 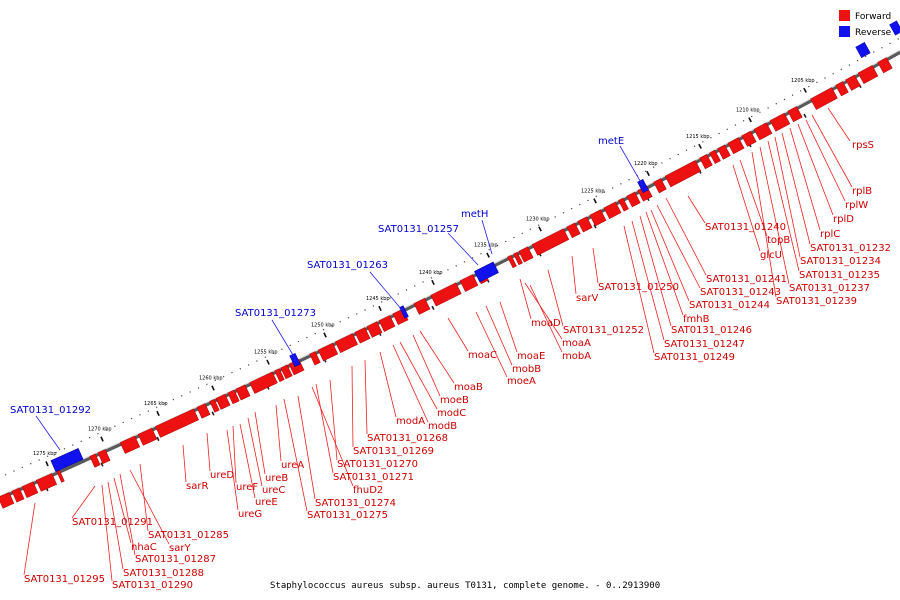 I want to click on gene-label: SAT0131_01244, so click(x=729, y=305).